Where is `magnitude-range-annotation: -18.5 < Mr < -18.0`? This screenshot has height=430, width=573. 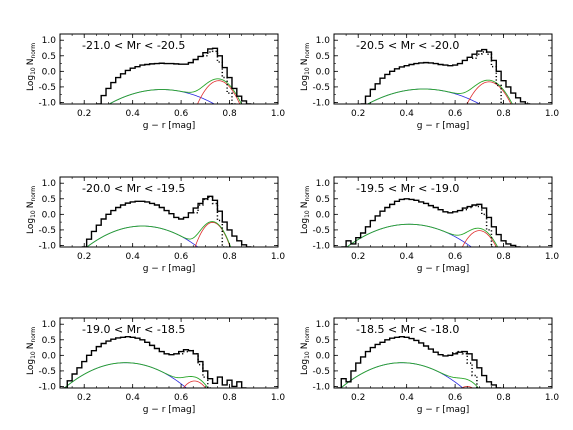 magnitude-range-annotation: -18.5 < Mr < -18.0 is located at coordinates (407, 329).